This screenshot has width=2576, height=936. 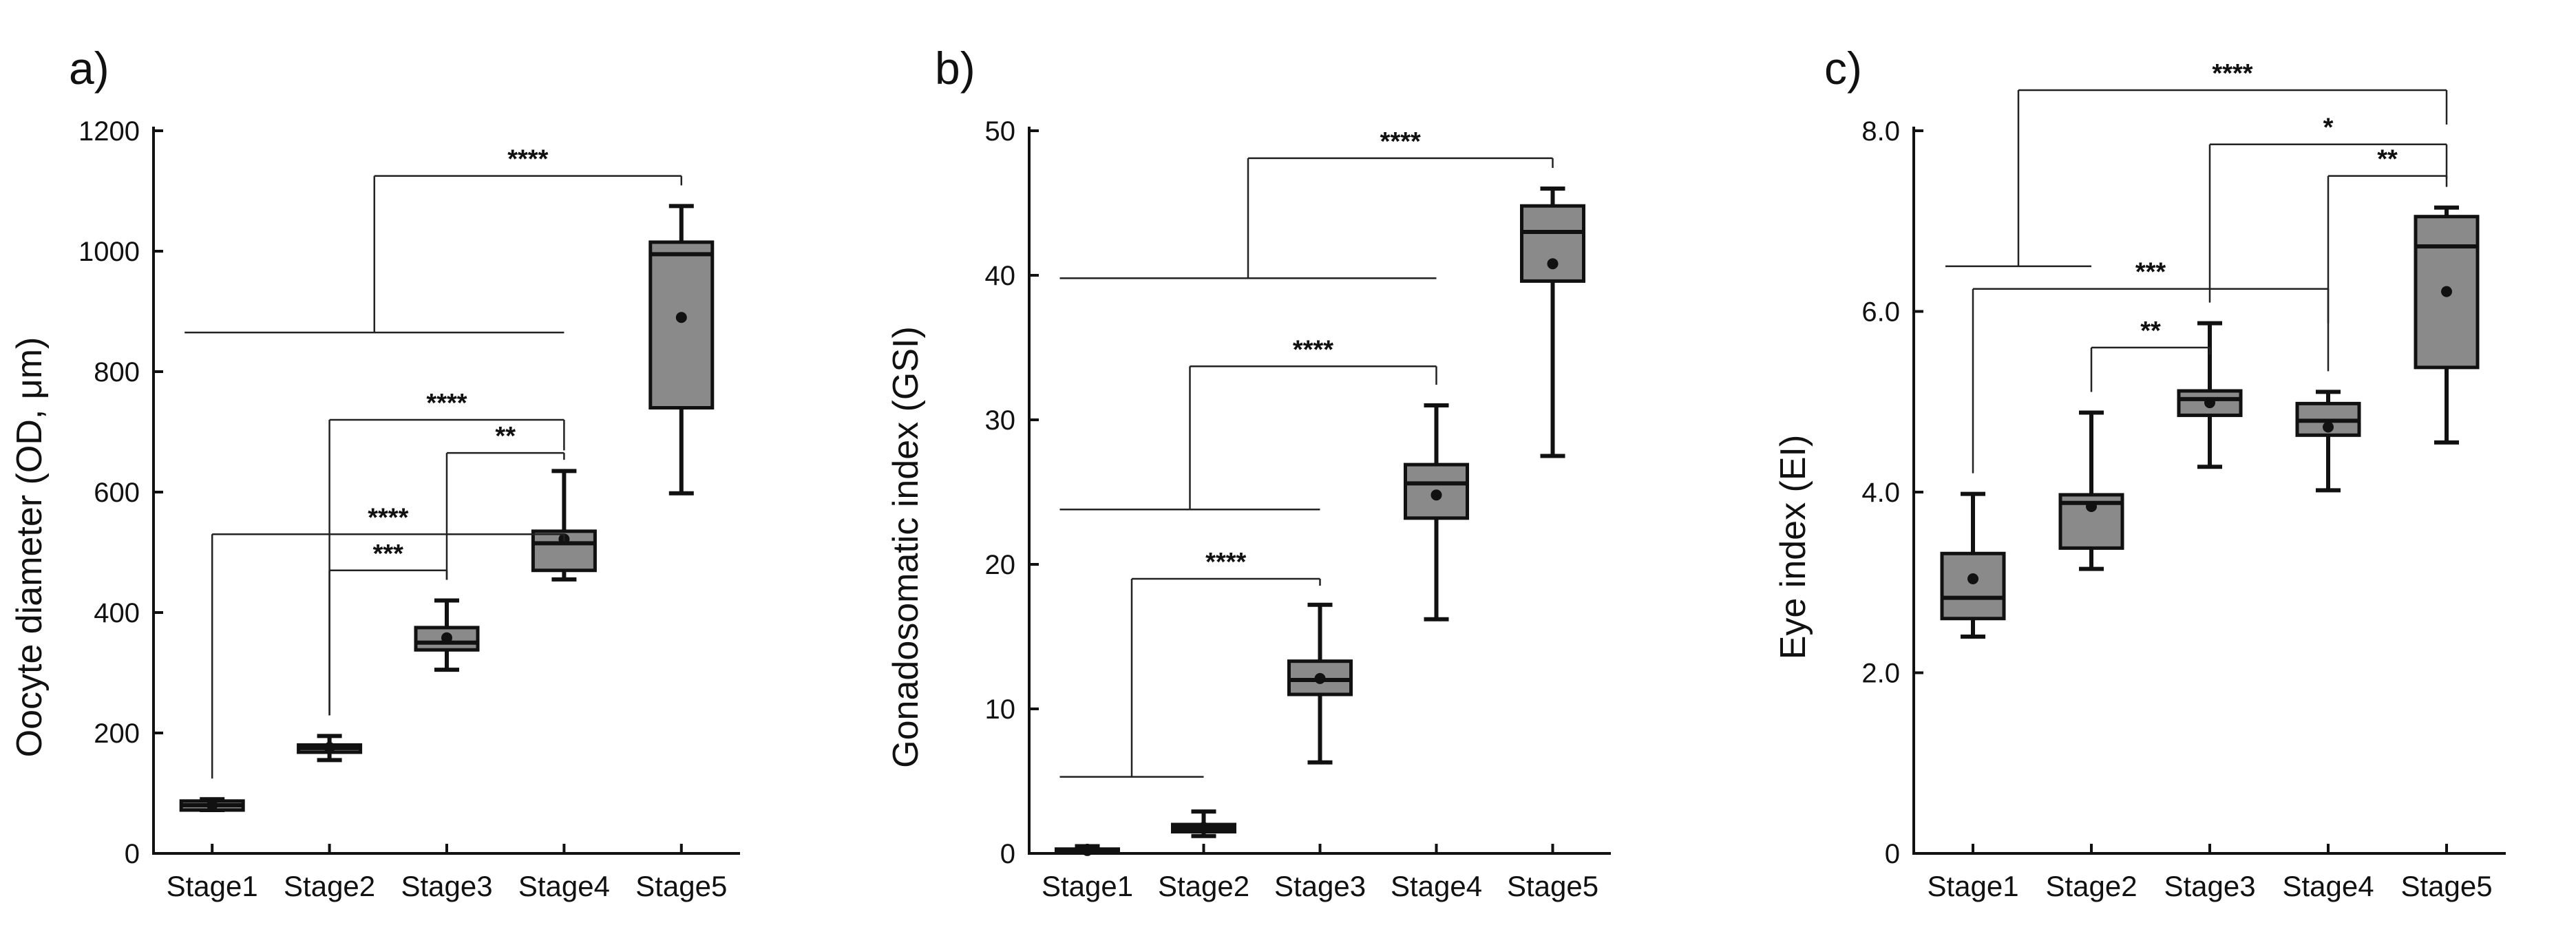 I want to click on y-axis-label-a: Oocyte diameter (OD, μm), so click(x=30, y=547).